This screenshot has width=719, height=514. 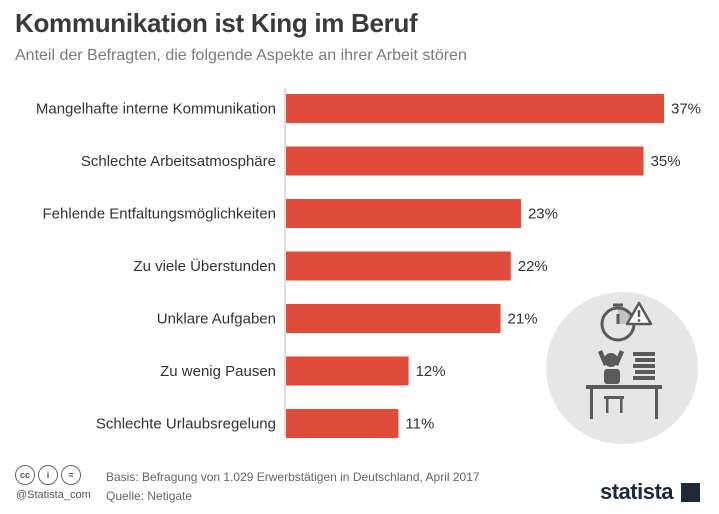 I want to click on illustration-circle, so click(x=622, y=368).